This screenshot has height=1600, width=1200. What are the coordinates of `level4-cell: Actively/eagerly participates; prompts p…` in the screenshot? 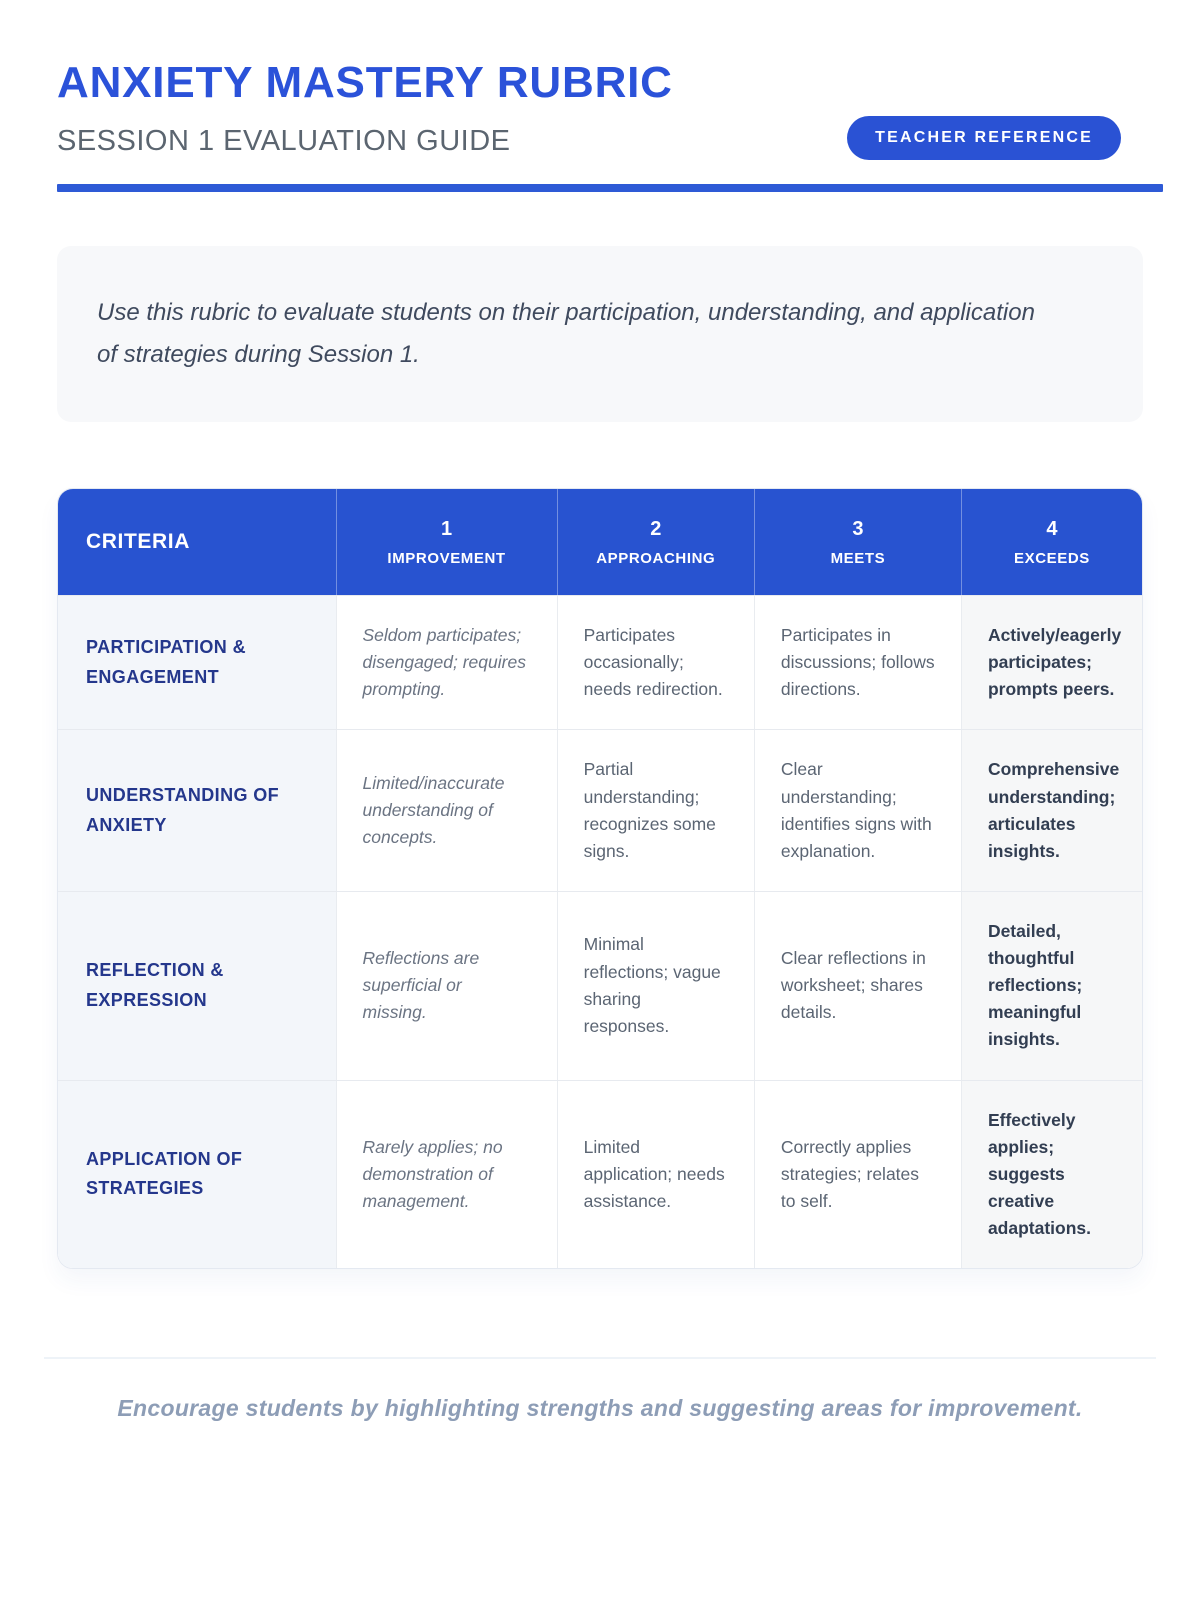 It's located at (1051, 663).